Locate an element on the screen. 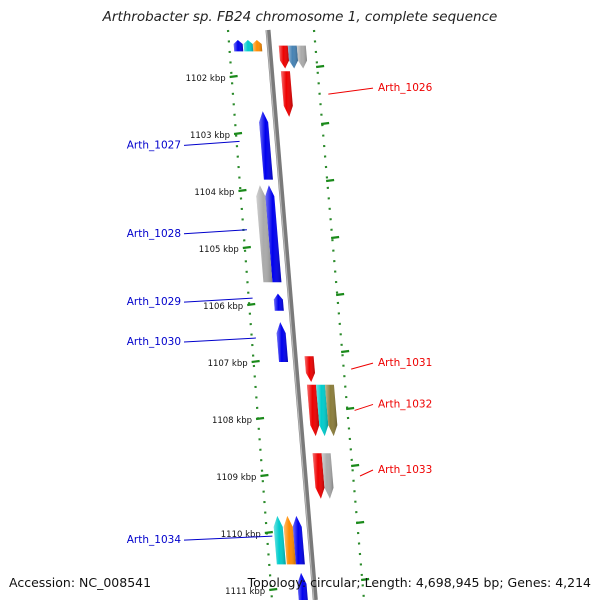 The height and width of the screenshot is (600, 600). ruler-label: 1104 kbp is located at coordinates (214, 193).